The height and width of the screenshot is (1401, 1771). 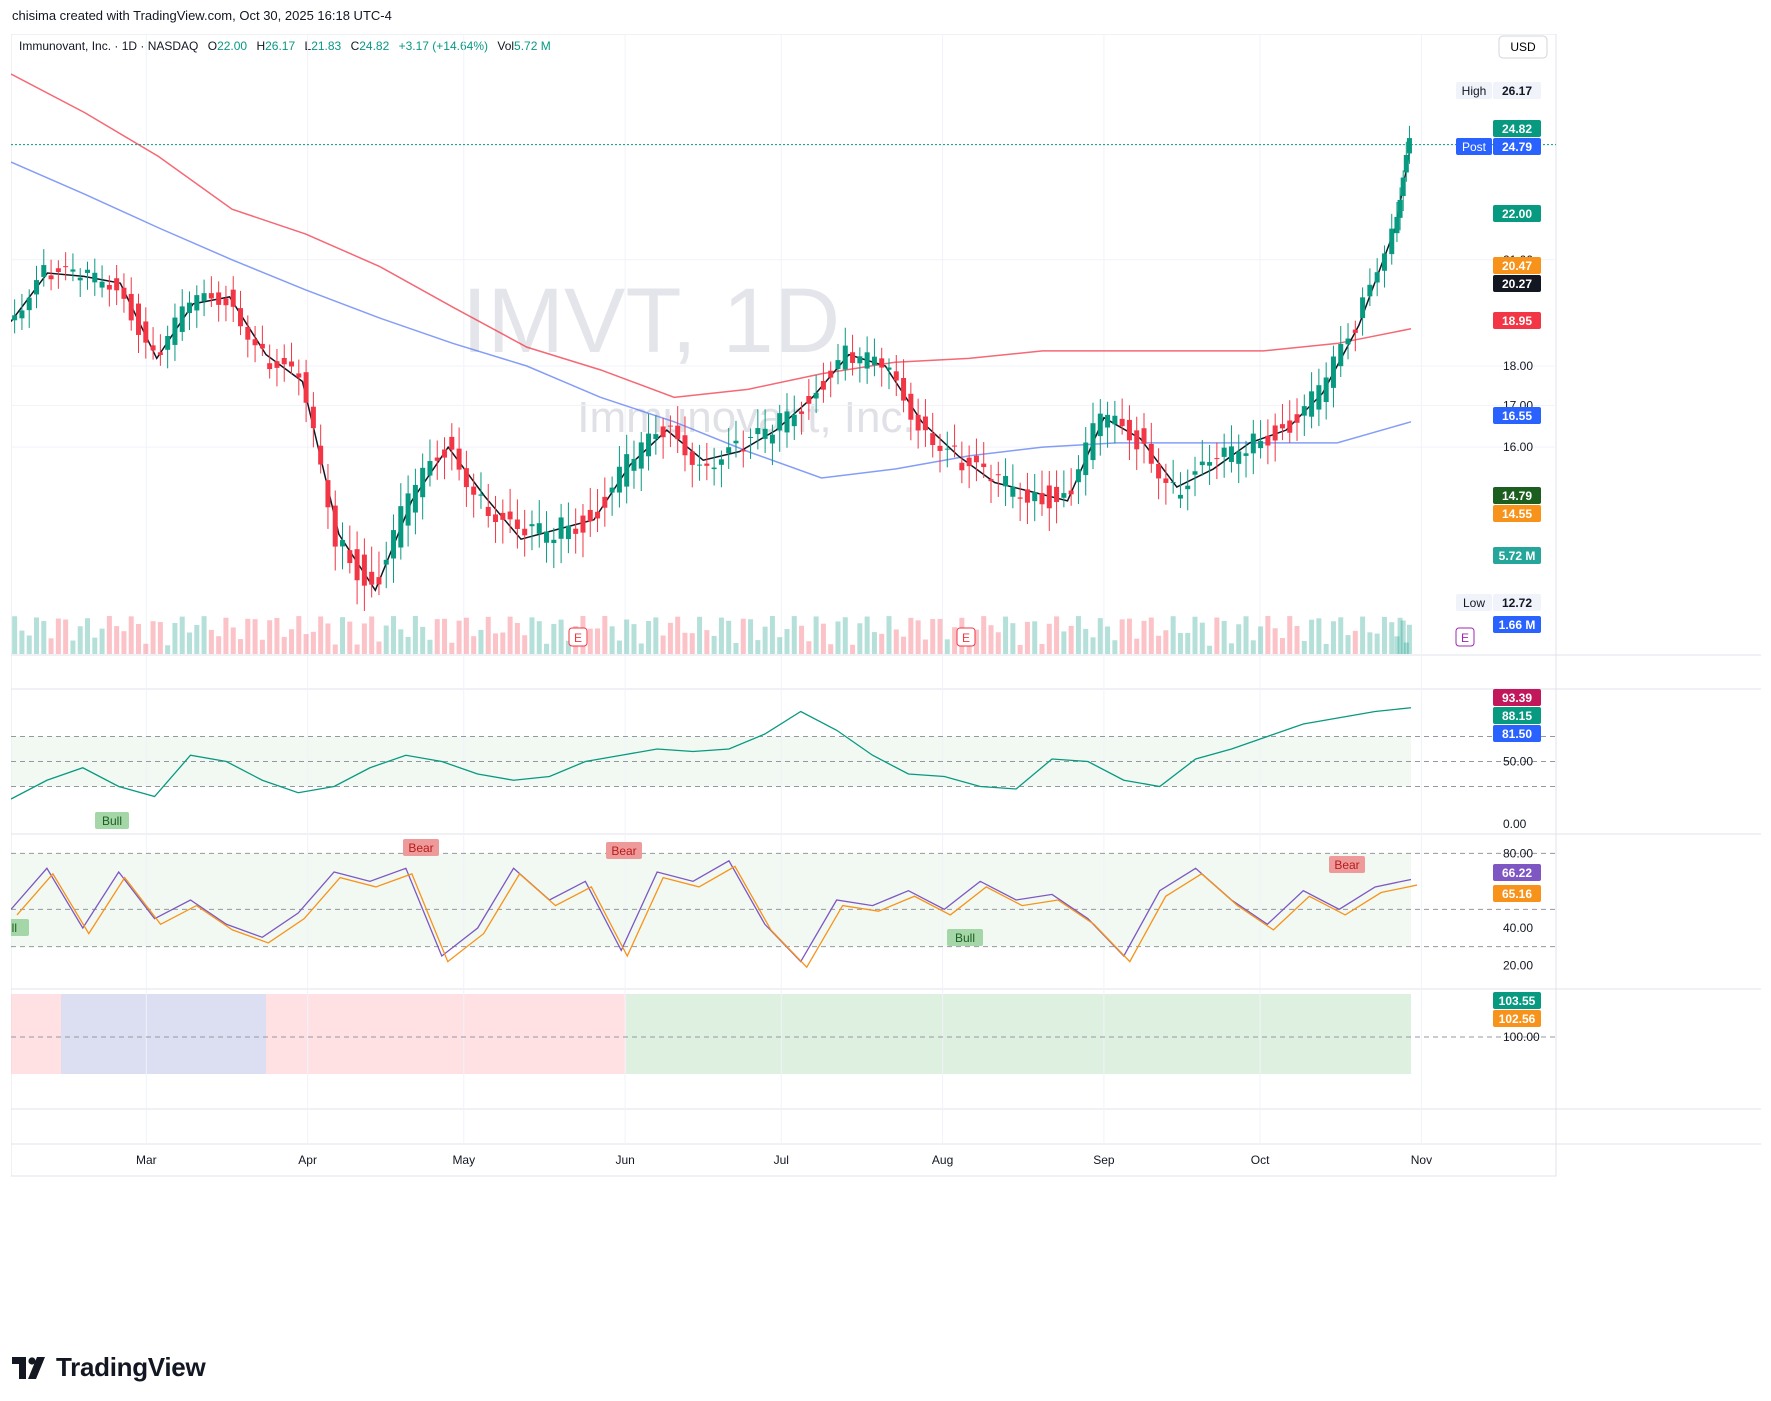 I want to click on rsi-label-value: 81.50, so click(x=1517, y=734).